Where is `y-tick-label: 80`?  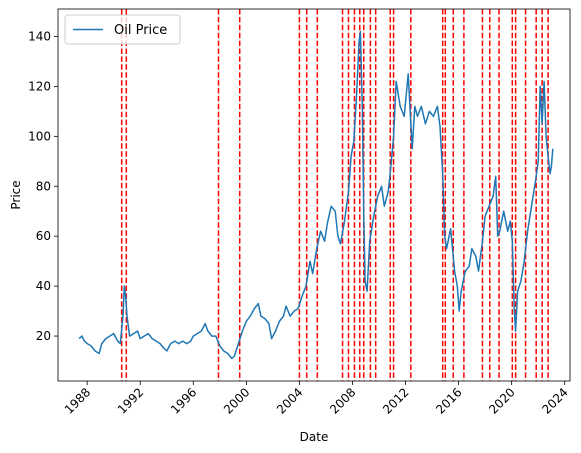 y-tick-label: 80 is located at coordinates (43, 186).